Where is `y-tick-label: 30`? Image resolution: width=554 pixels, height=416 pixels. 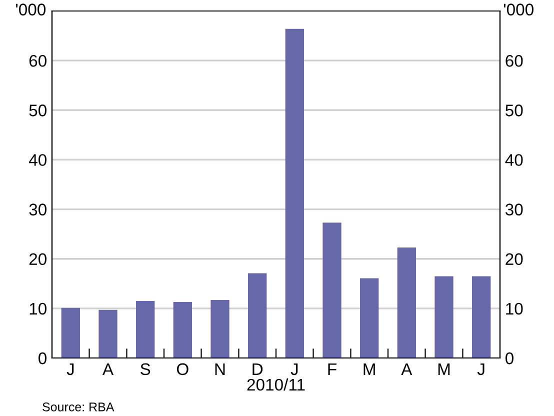
y-tick-label: 30 is located at coordinates (37, 210).